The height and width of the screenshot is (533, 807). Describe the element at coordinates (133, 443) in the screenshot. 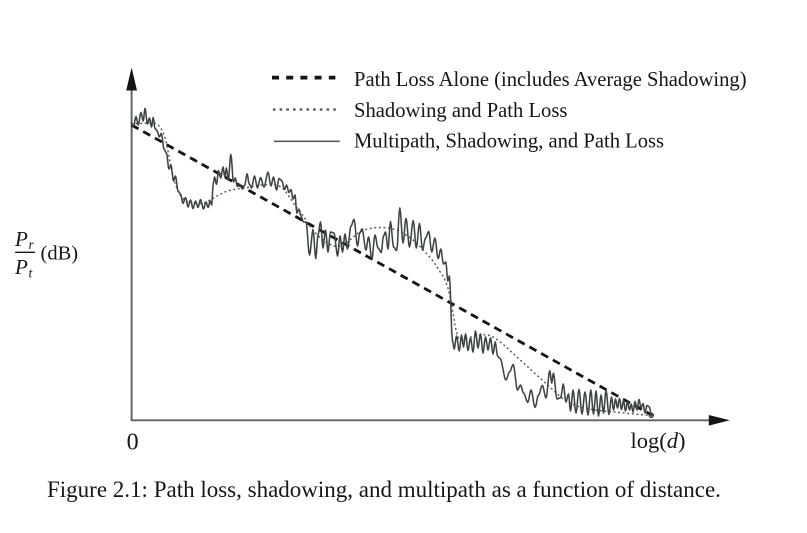

I see `svg-text: 0` at that location.